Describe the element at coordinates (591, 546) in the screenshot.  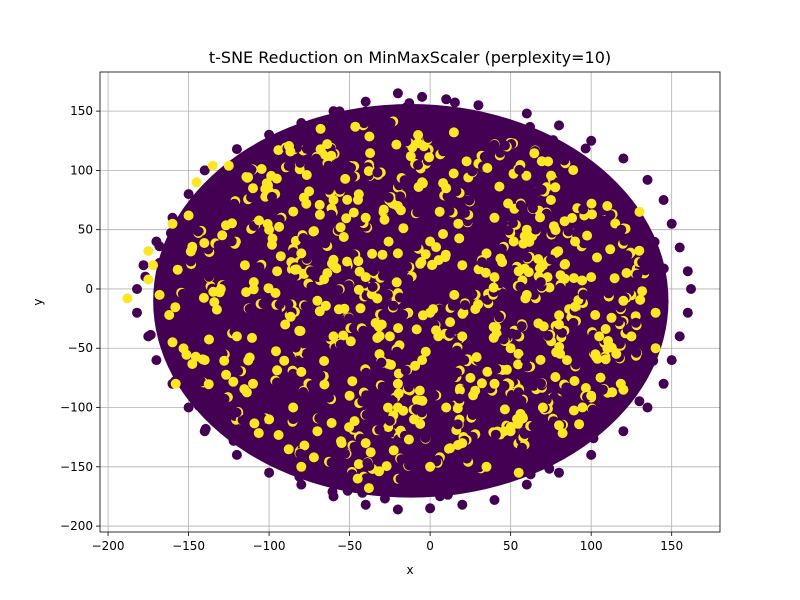
I see `x-tick-label: 100` at that location.